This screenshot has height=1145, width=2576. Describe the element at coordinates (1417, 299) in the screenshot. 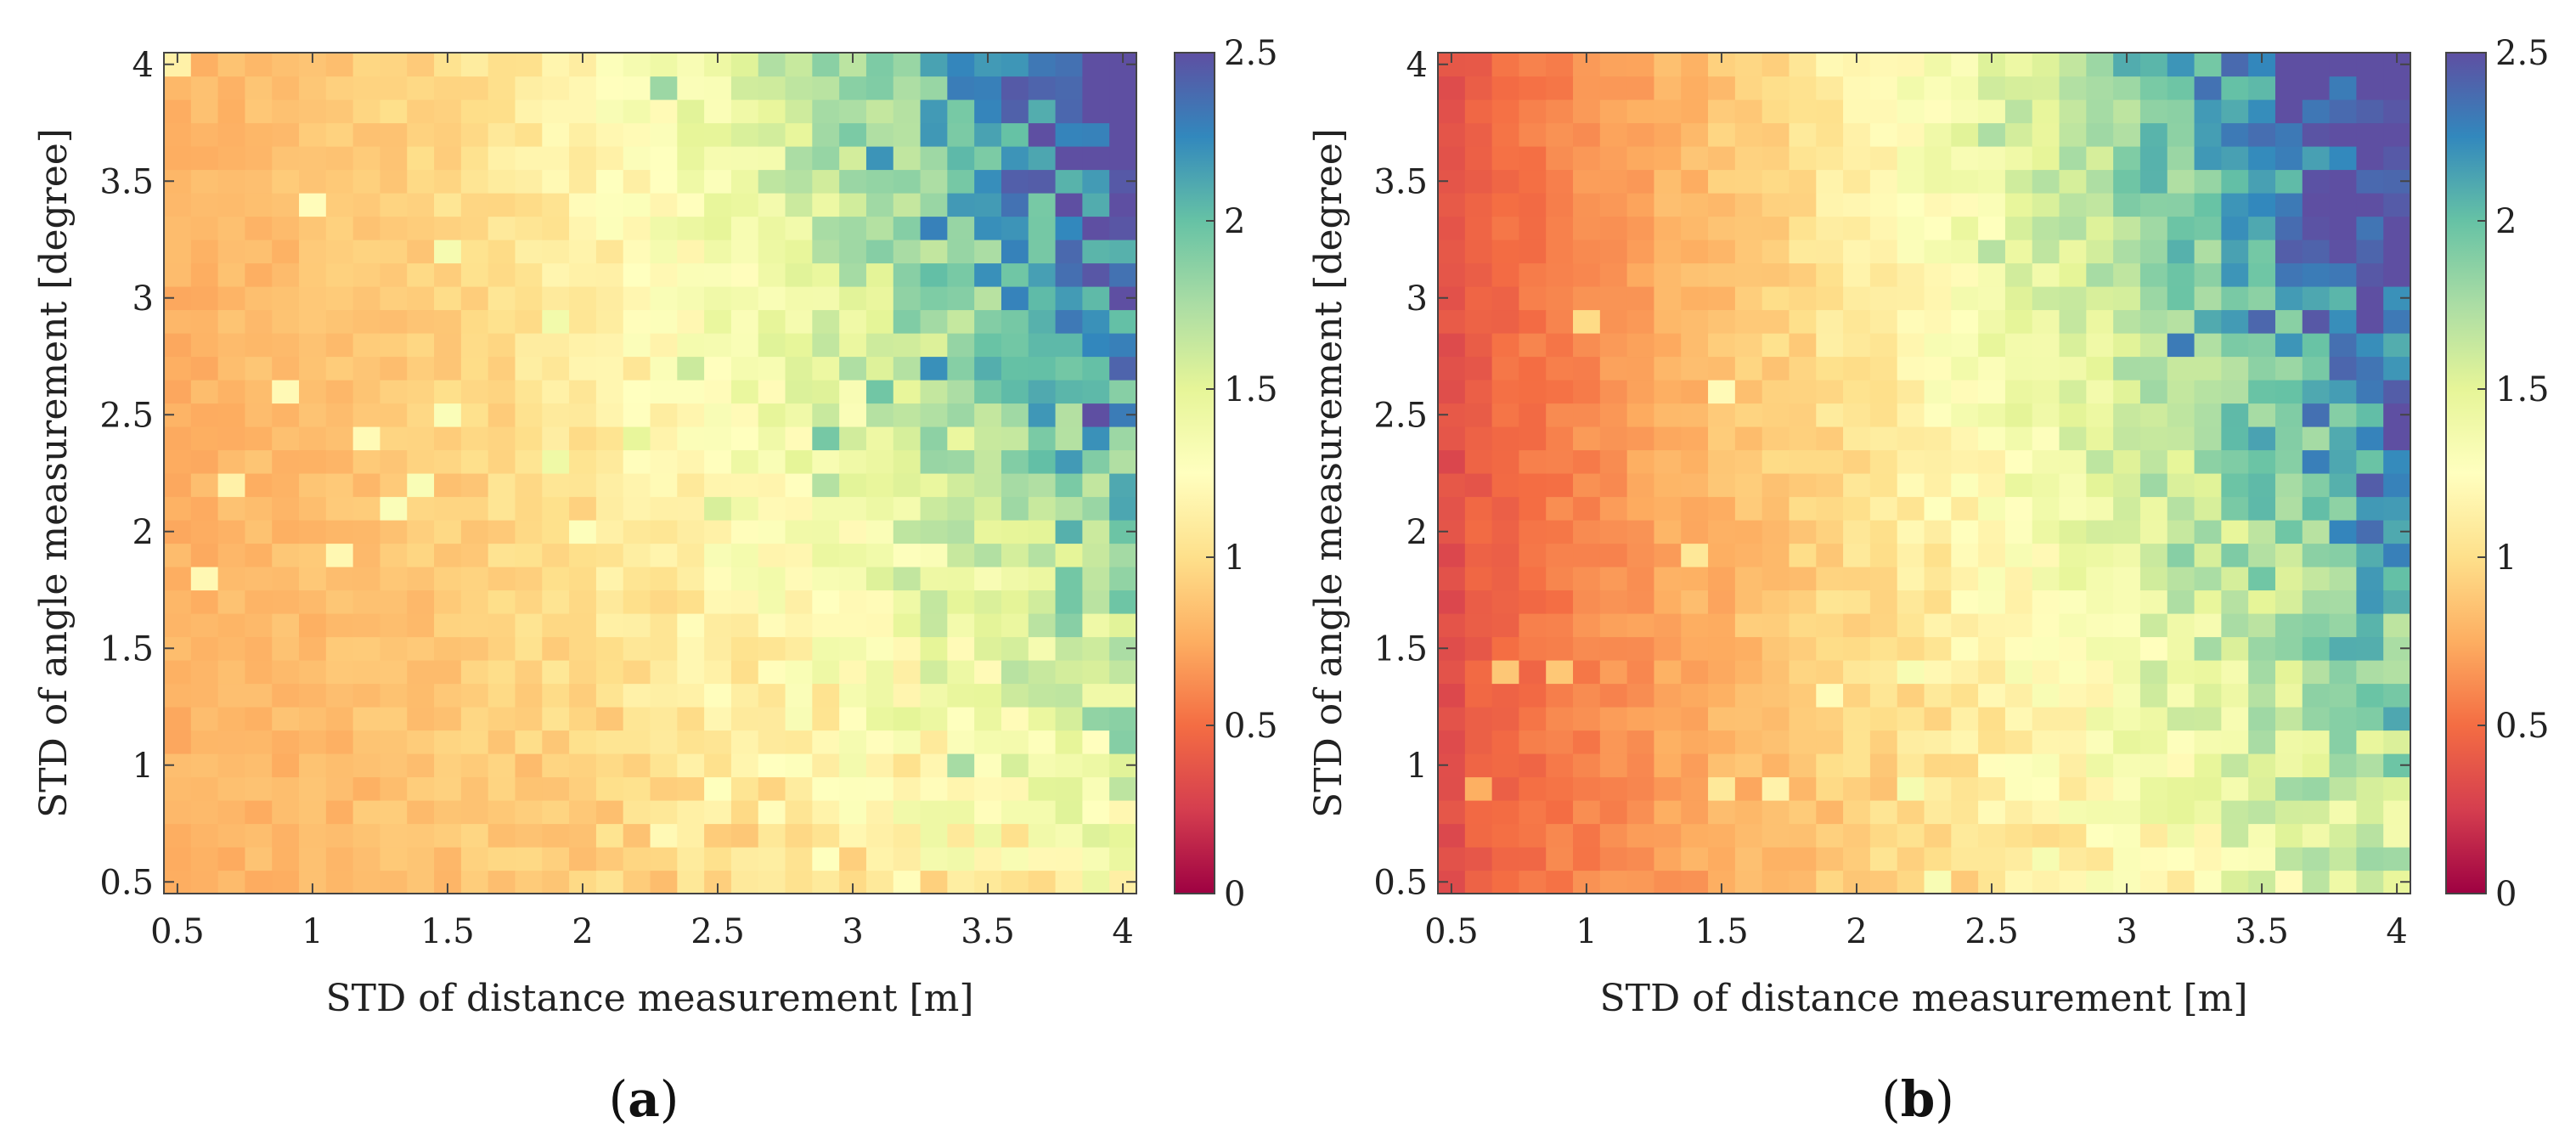

I see `y-tick-label: 3` at that location.